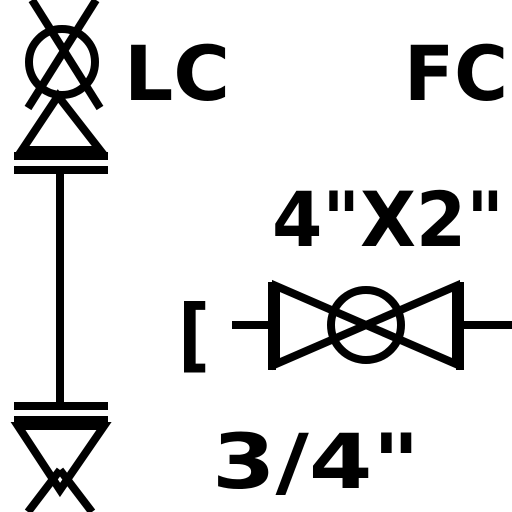  What do you see at coordinates (366, 325) in the screenshot?
I see `ball-valve-icon-horizontal` at bounding box center [366, 325].